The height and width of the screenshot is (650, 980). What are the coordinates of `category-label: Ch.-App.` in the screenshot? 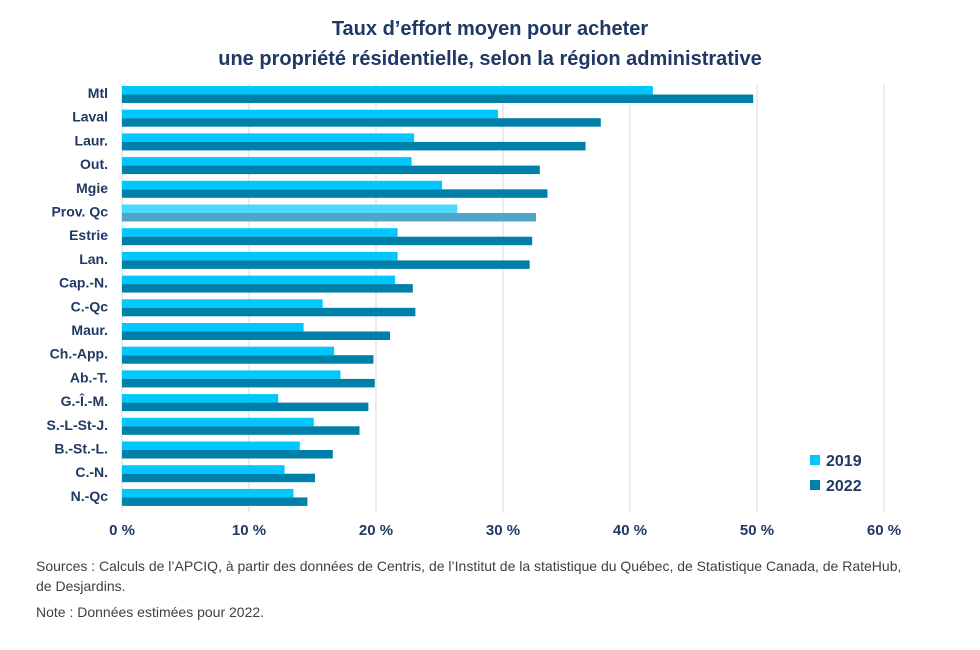 It's located at (79, 354).